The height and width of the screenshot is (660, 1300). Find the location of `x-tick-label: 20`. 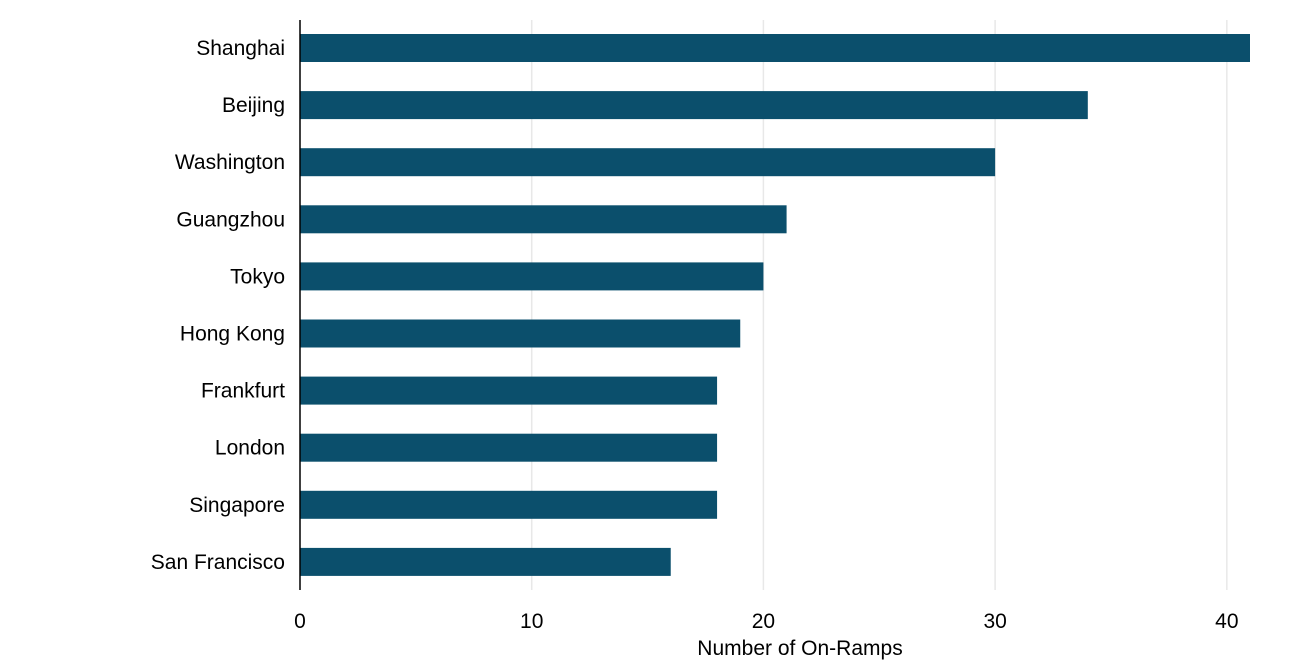

x-tick-label: 20 is located at coordinates (763, 621).